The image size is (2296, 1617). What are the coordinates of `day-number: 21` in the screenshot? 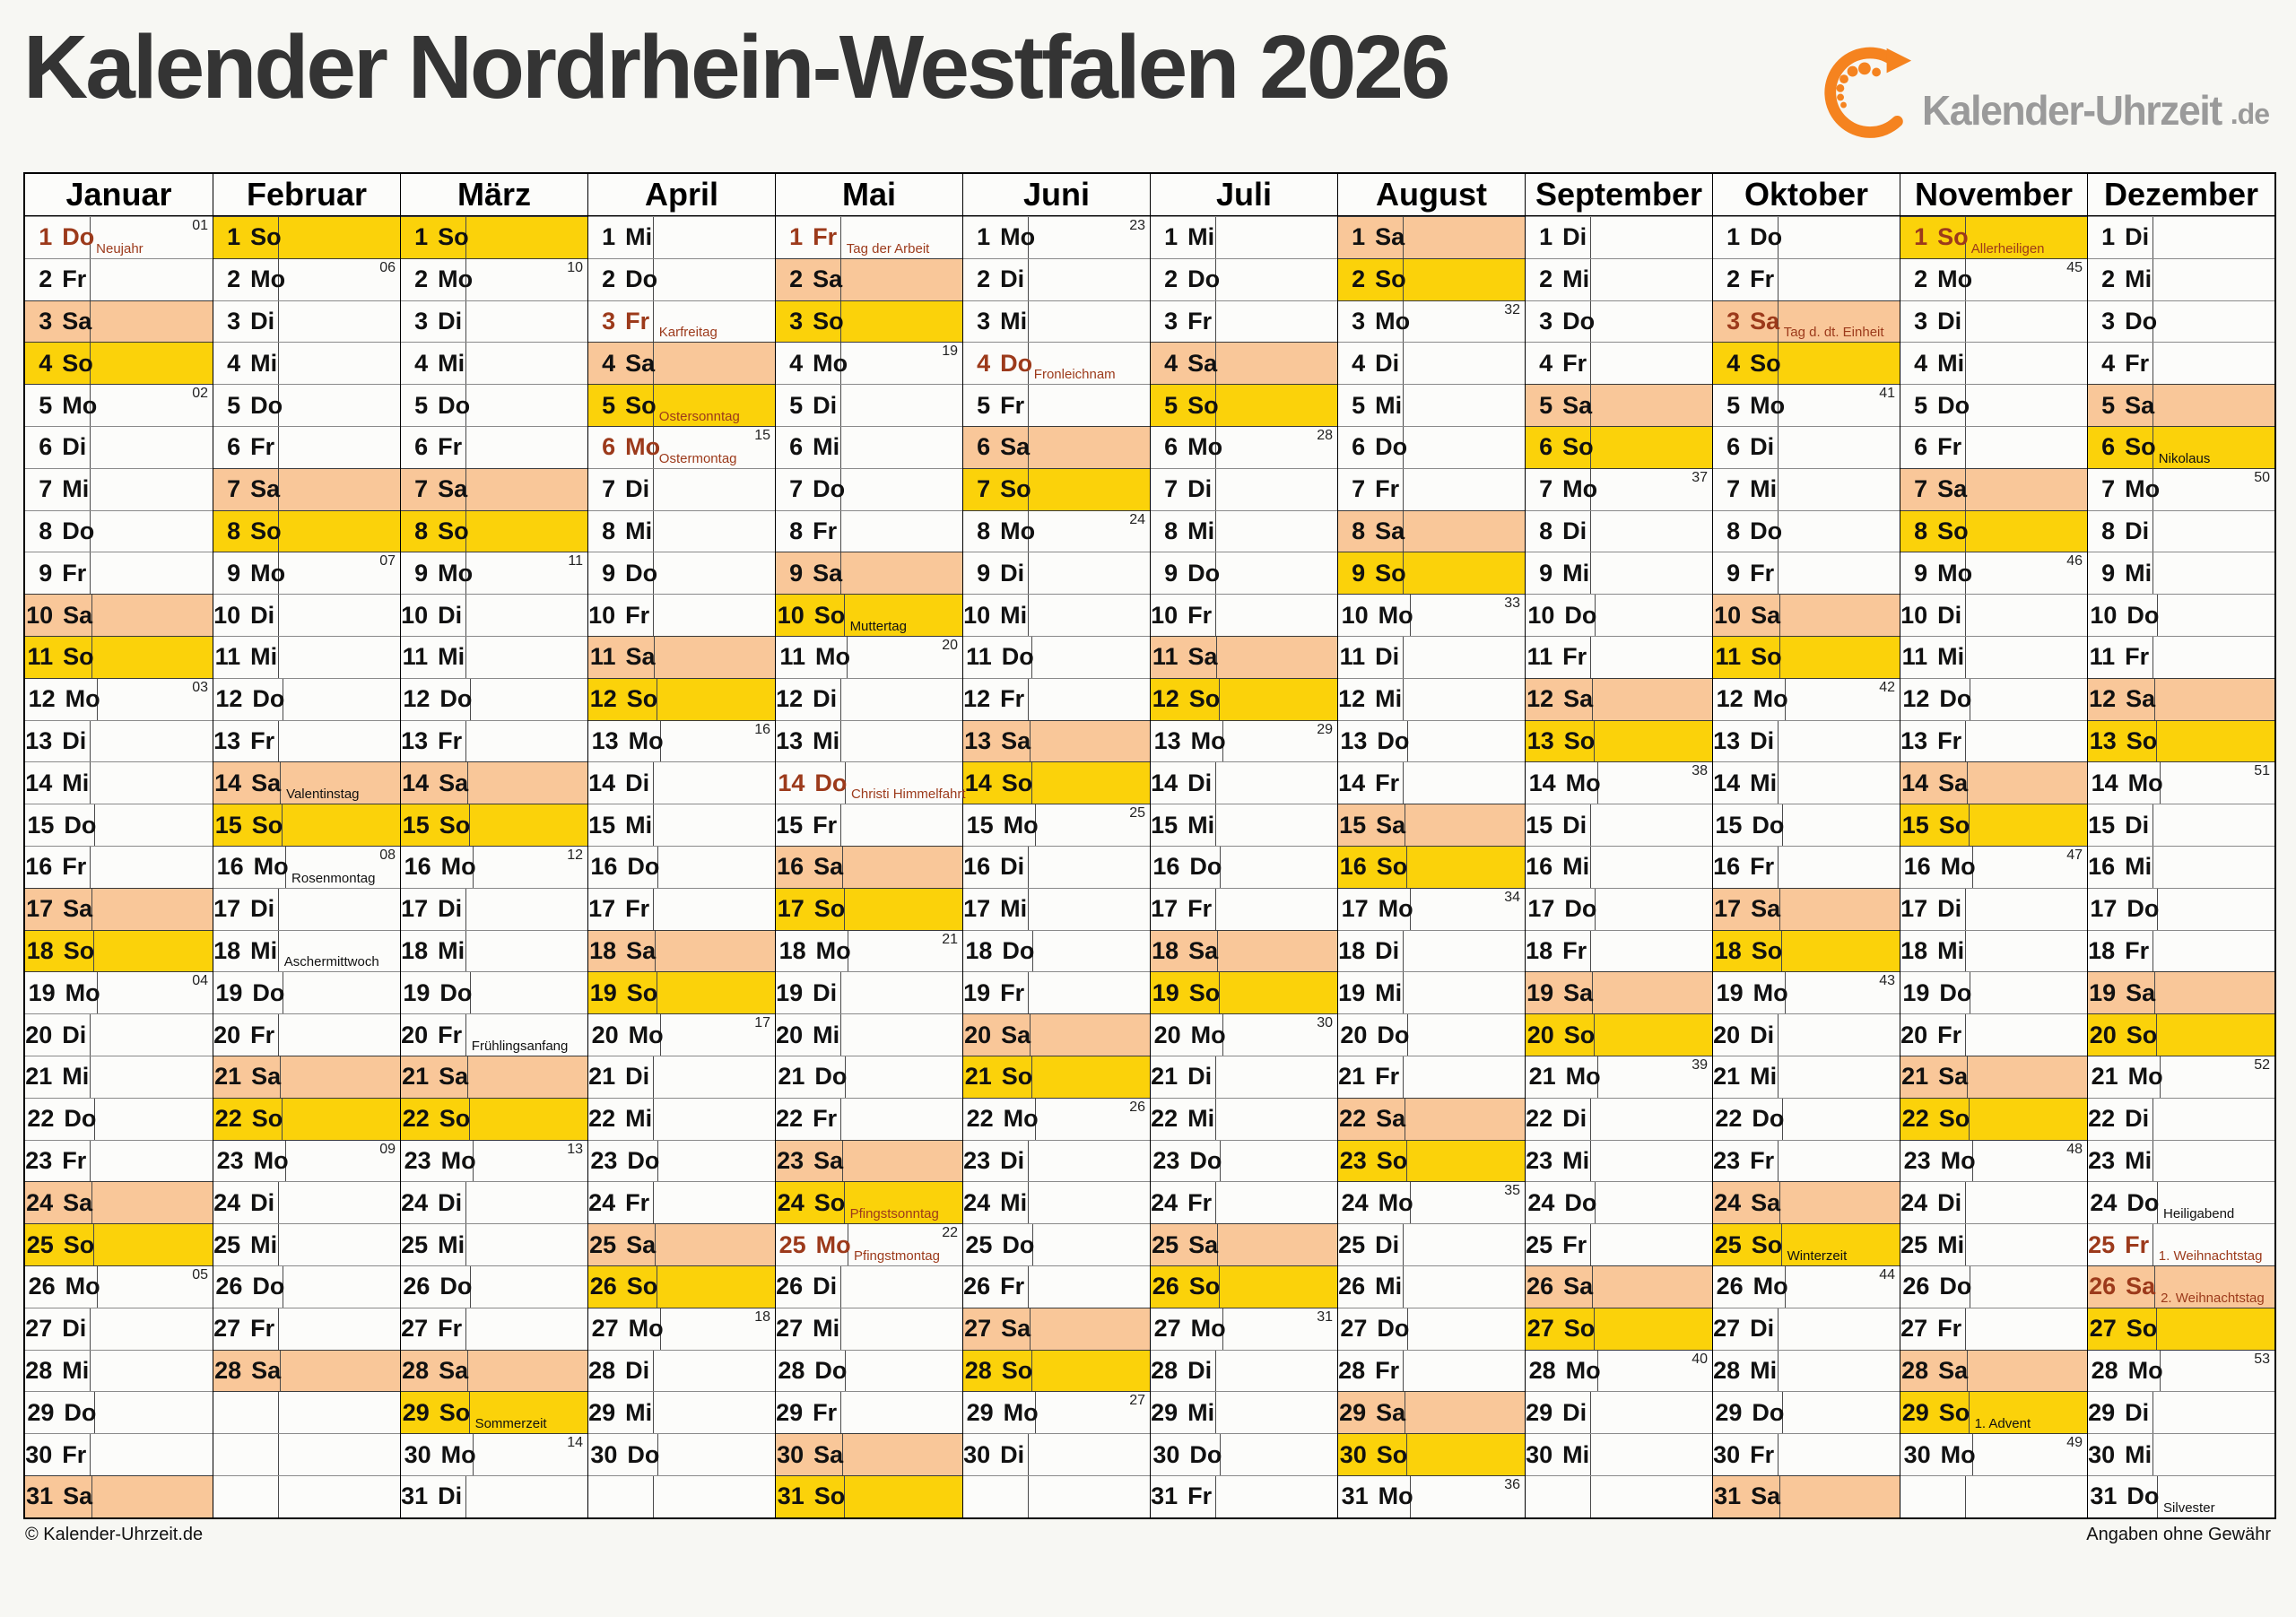 It's located at (602, 1077).